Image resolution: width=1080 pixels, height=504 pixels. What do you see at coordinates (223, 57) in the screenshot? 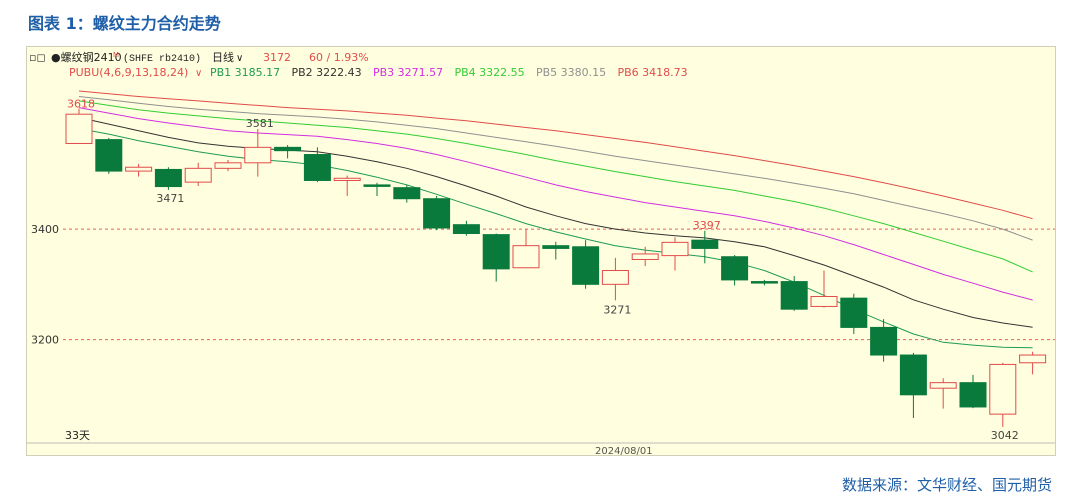
I see `period-select: 日线` at bounding box center [223, 57].